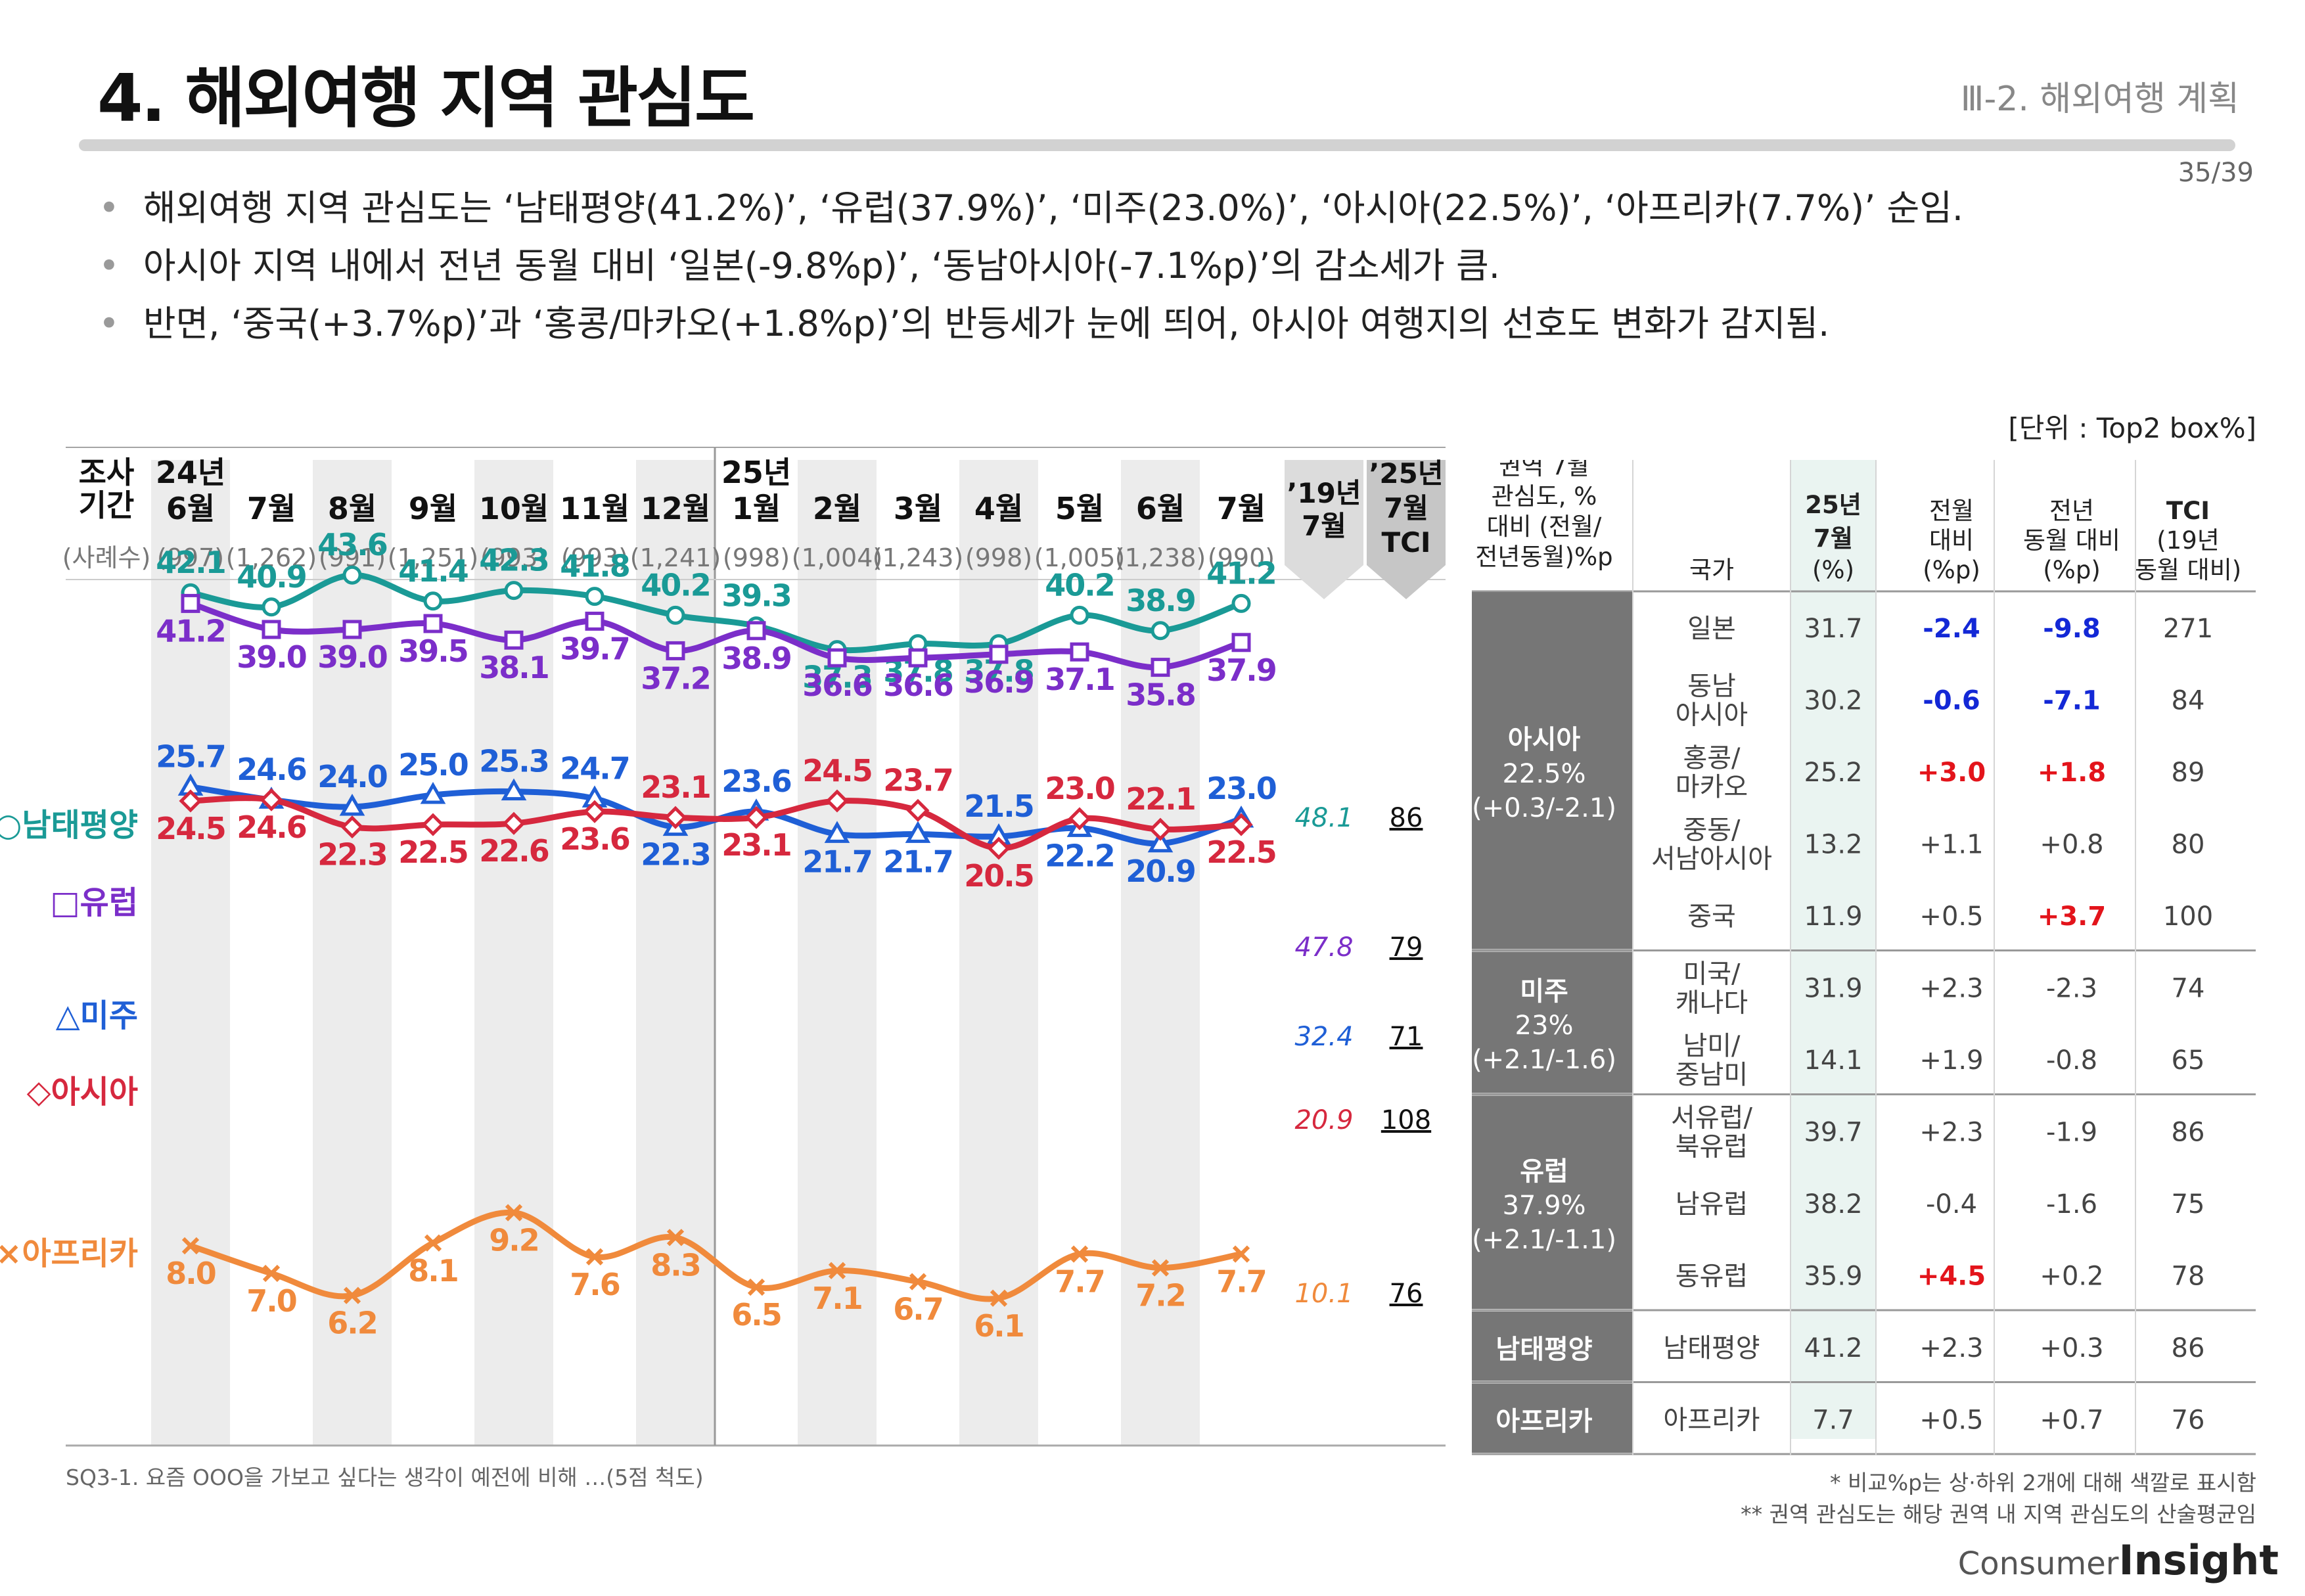 Image resolution: width=2305 pixels, height=1596 pixels. Describe the element at coordinates (918, 861) in the screenshot. I see `data-label: 21.7` at that location.